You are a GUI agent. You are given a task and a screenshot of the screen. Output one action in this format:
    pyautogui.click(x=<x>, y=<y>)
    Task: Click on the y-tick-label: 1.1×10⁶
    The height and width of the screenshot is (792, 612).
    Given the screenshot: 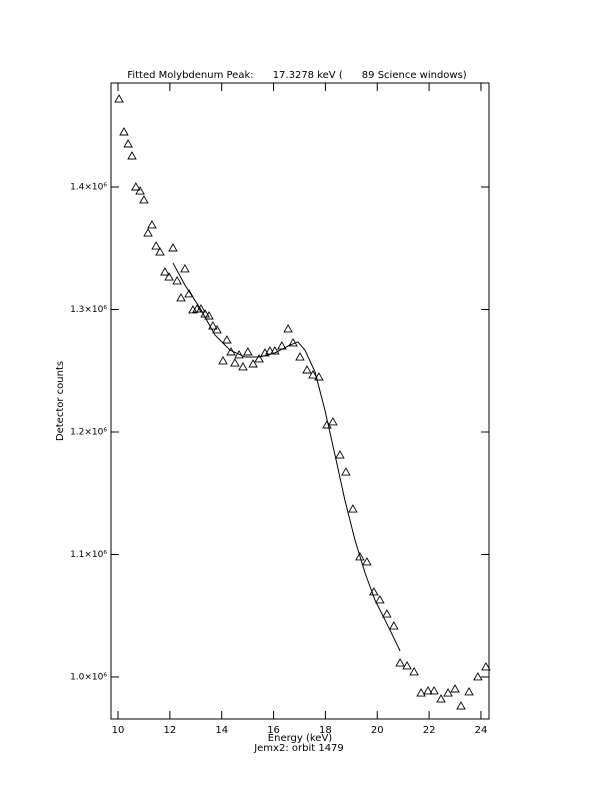 What is the action you would take?
    pyautogui.click(x=88, y=555)
    